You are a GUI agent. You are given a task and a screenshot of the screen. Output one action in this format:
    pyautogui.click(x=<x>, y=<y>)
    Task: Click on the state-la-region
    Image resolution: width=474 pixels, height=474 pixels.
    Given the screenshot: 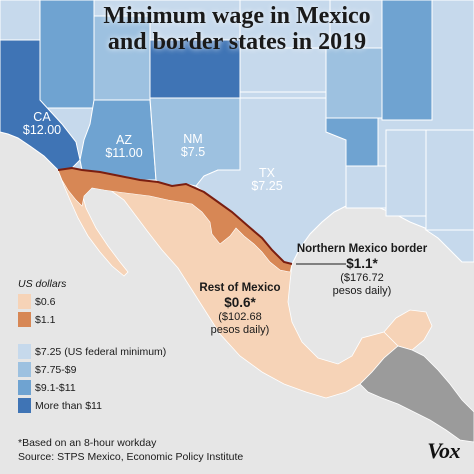 What is the action you would take?
    pyautogui.click(x=366, y=187)
    